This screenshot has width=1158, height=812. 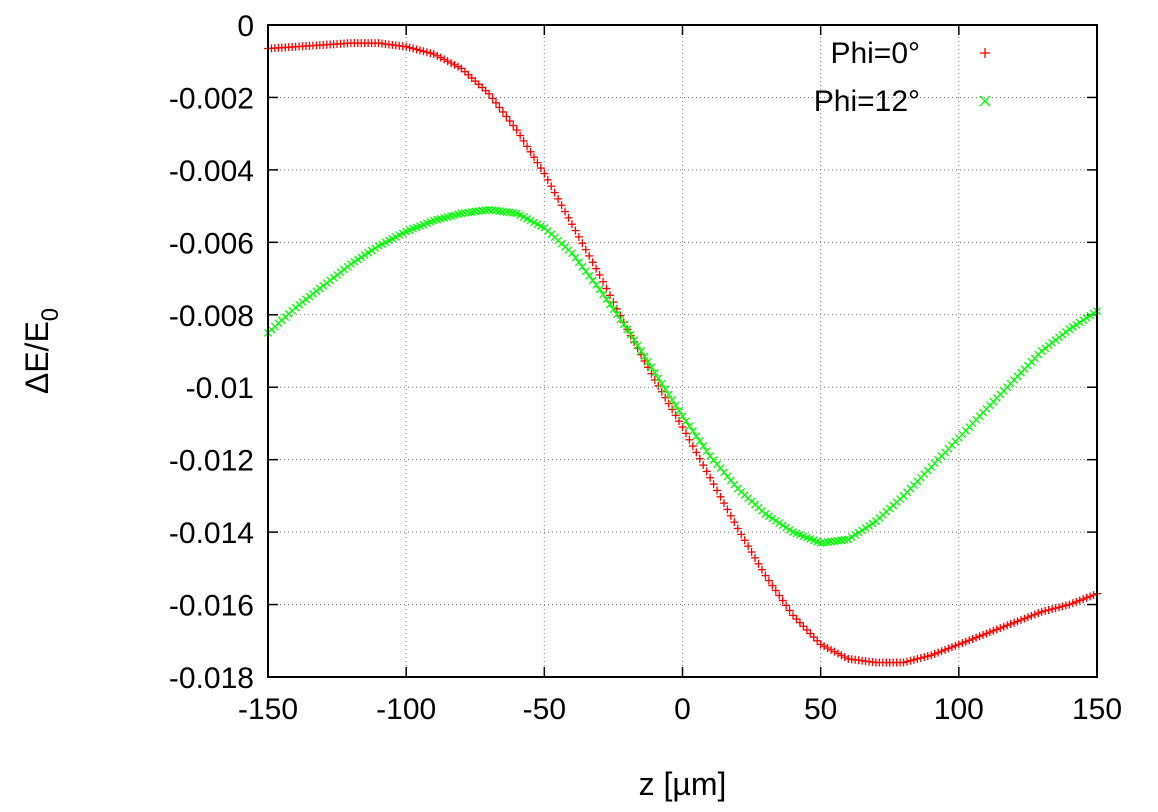 I want to click on legend-label: Phi=0°, so click(x=875, y=53).